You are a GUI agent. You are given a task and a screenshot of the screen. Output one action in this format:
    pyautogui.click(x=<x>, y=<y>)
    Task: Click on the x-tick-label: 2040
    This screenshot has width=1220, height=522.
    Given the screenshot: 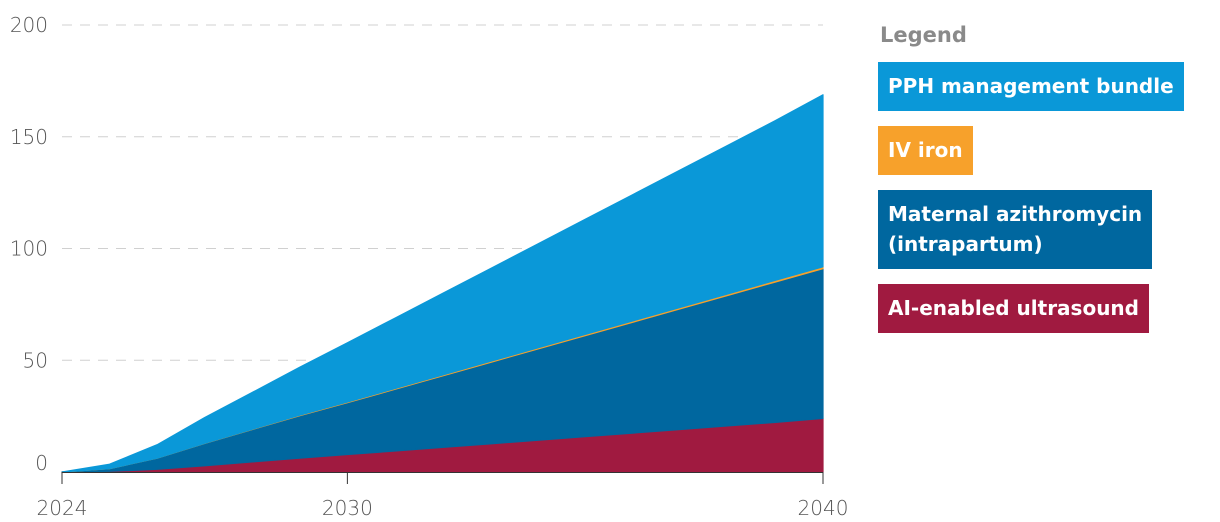 What is the action you would take?
    pyautogui.click(x=823, y=508)
    